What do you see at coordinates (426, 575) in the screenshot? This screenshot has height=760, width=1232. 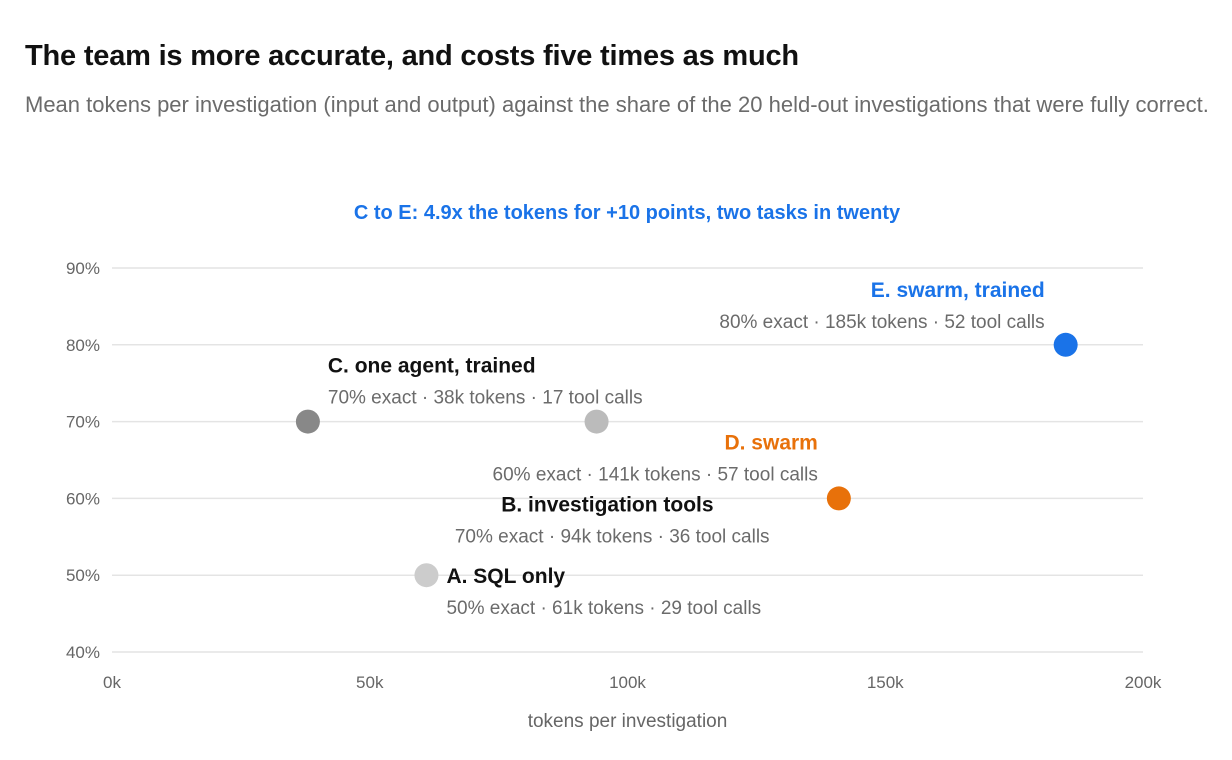 I see `point-a` at bounding box center [426, 575].